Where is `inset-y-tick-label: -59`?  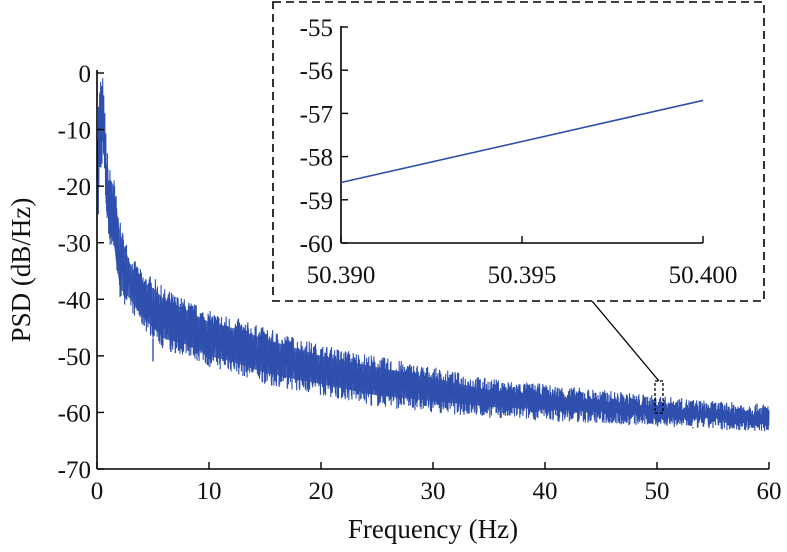
inset-y-tick-label: -59 is located at coordinates (316, 201).